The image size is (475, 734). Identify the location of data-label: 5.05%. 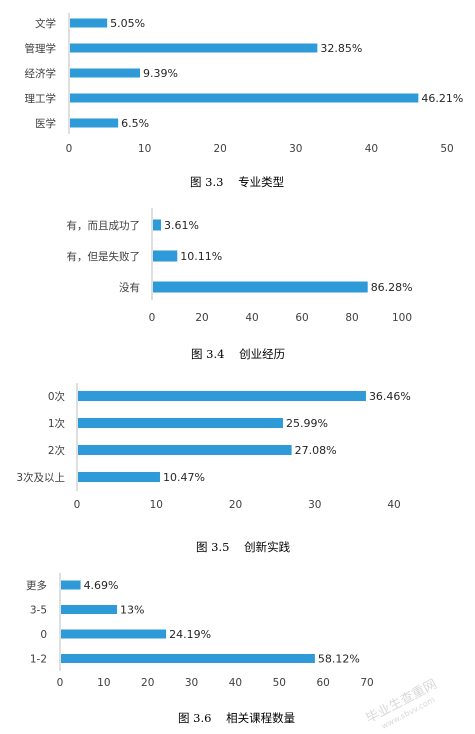
(127, 23).